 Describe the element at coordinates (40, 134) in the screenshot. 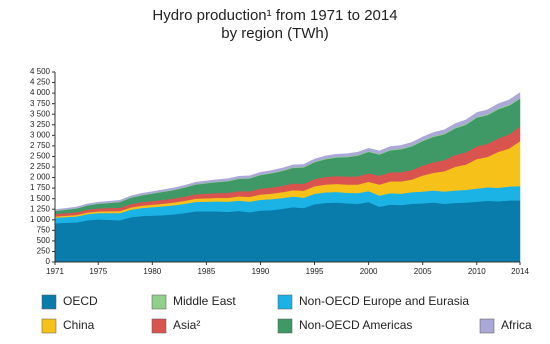

I see `y-tick-label: 3 000` at that location.